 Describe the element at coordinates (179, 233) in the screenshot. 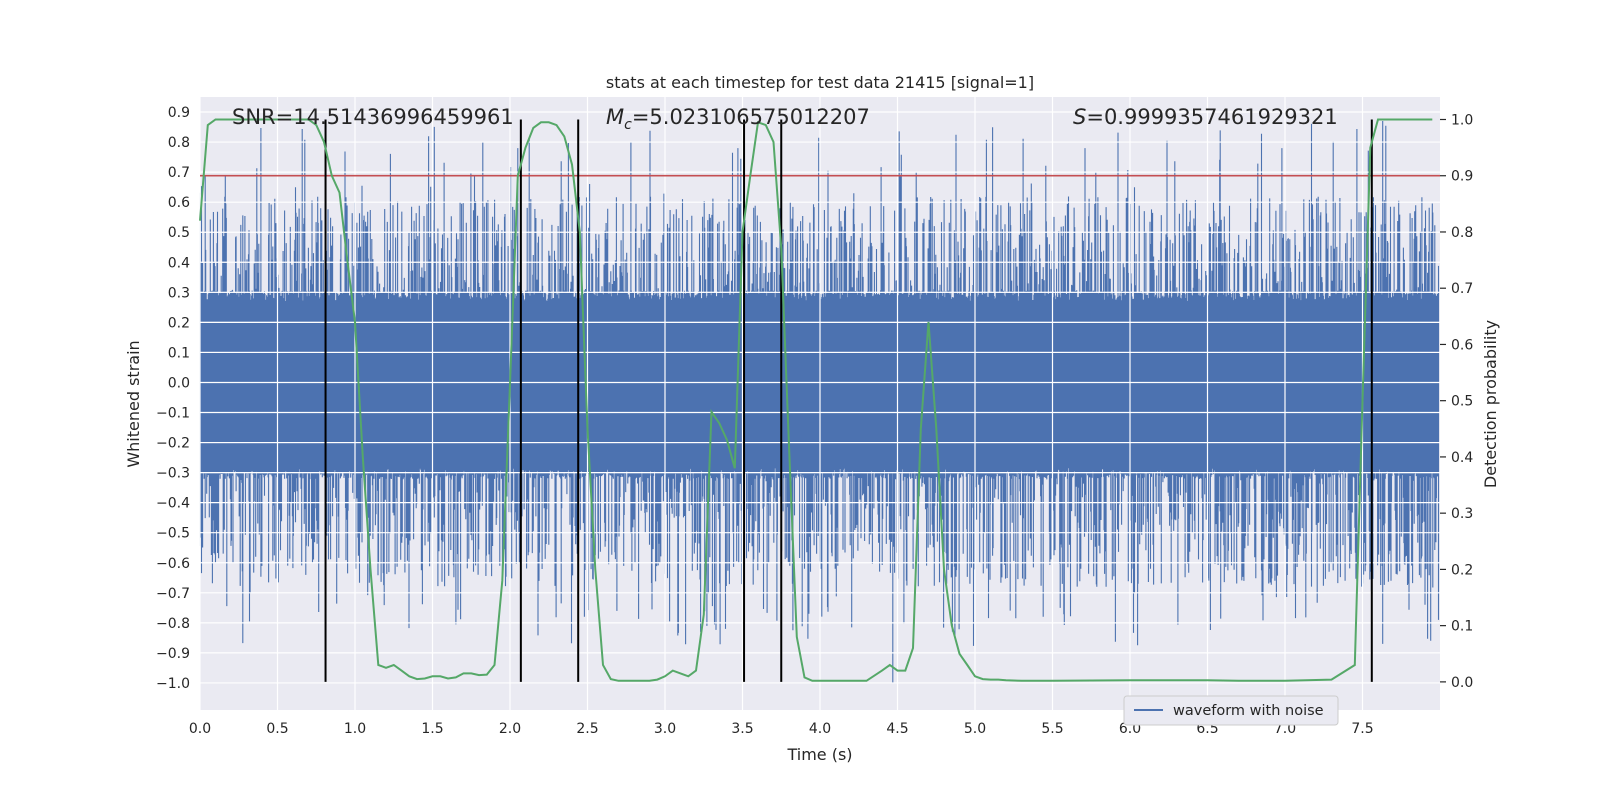

I see `left-y-tick-label: 0.5` at that location.